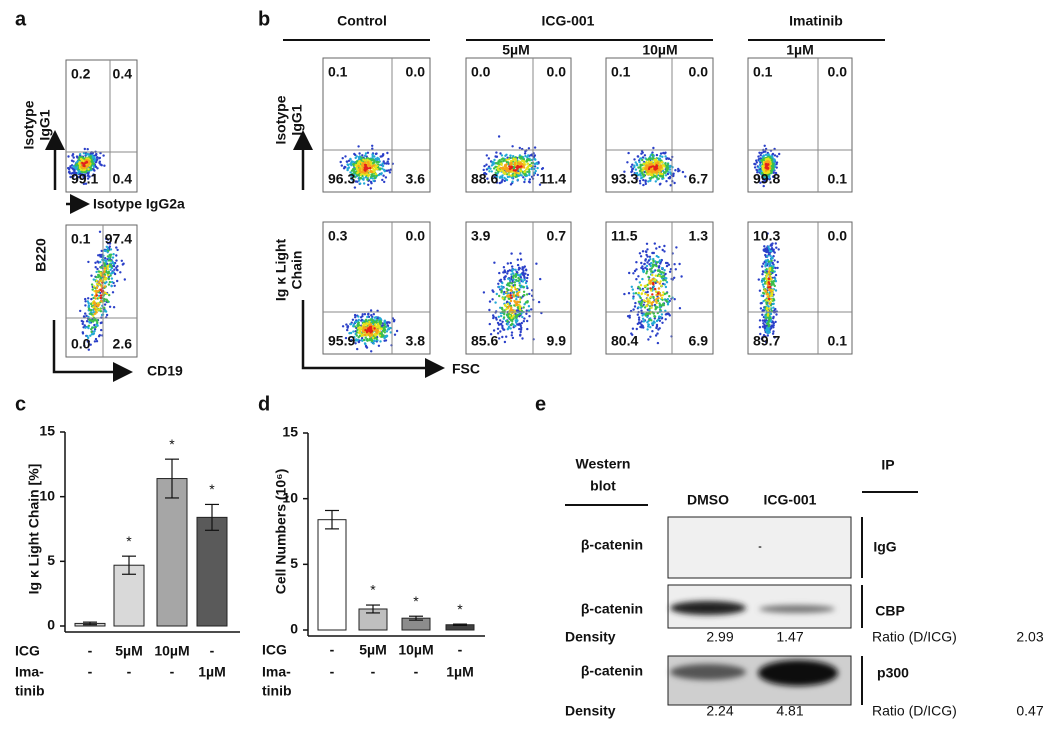 This screenshot has width=1050, height=729. What do you see at coordinates (887, 465) in the screenshot?
I see `column-header: IP` at bounding box center [887, 465].